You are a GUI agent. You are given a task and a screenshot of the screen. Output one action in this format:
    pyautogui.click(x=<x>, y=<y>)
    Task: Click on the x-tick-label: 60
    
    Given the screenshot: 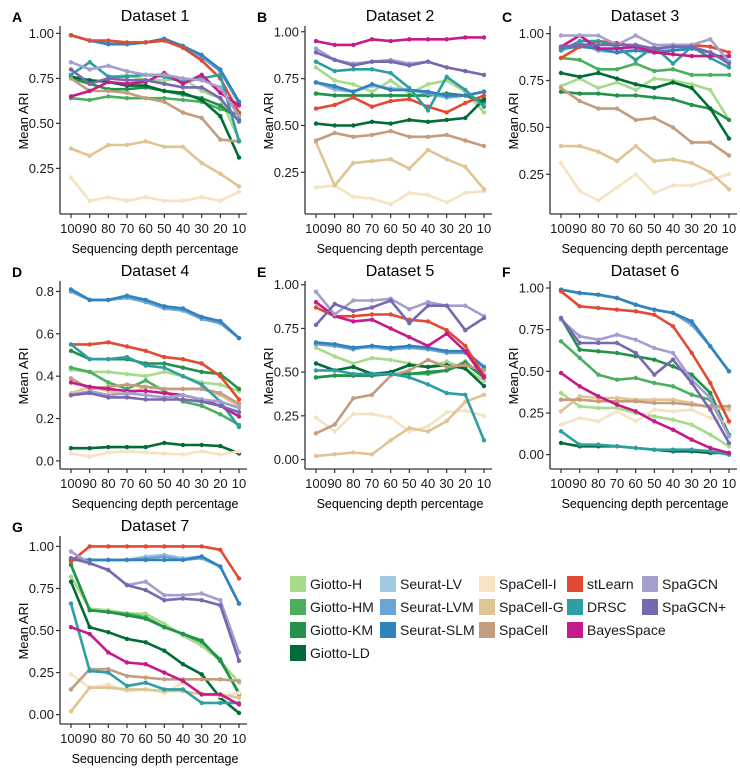 What is the action you would take?
    pyautogui.click(x=390, y=228)
    